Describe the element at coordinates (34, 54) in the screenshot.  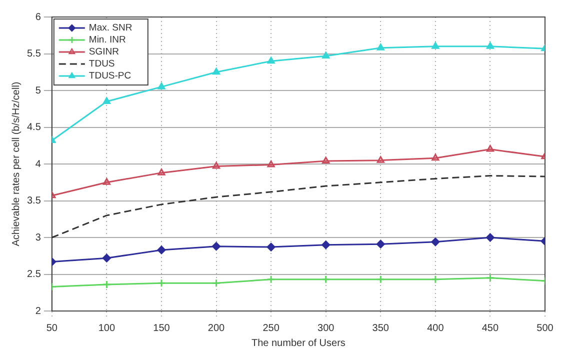
I see `y-tick-label: 5.5` at that location.